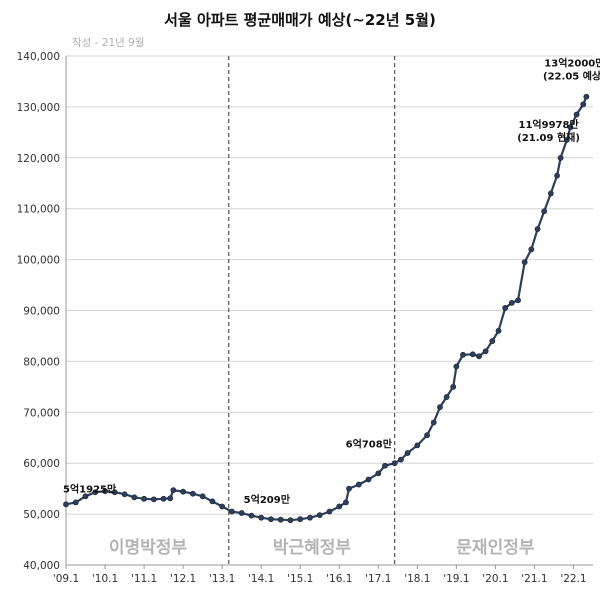  I want to click on y-tick-label: 140,000, so click(38, 57).